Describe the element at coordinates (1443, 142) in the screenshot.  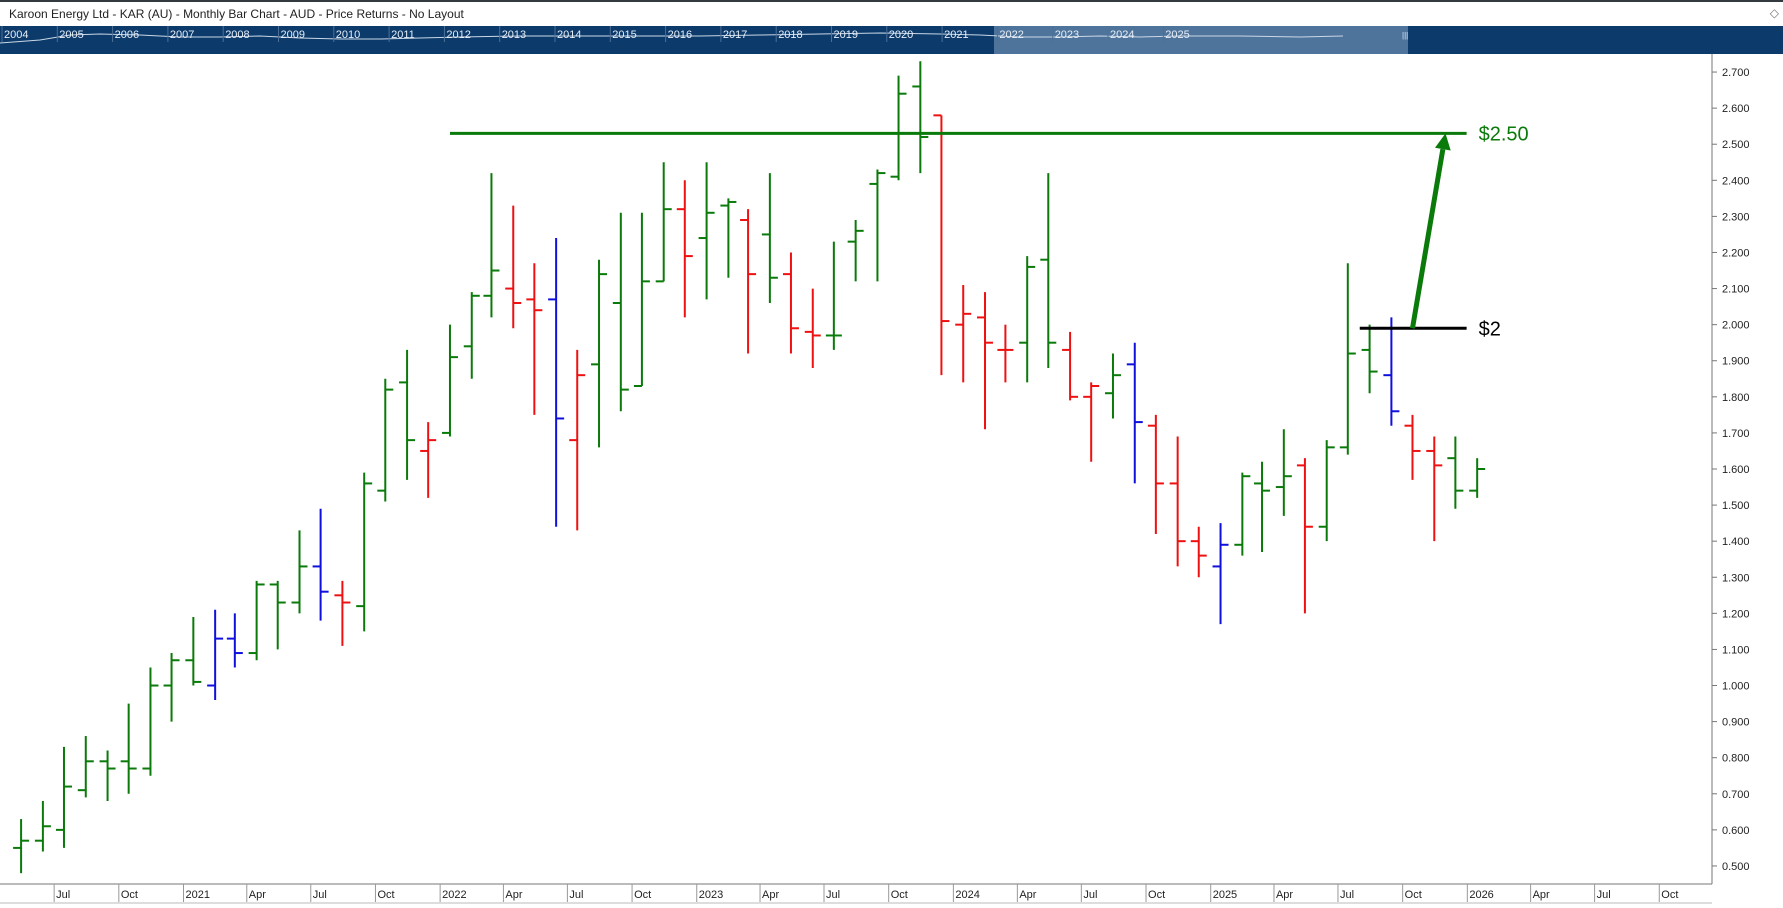
I see `target-arrow-head` at that location.